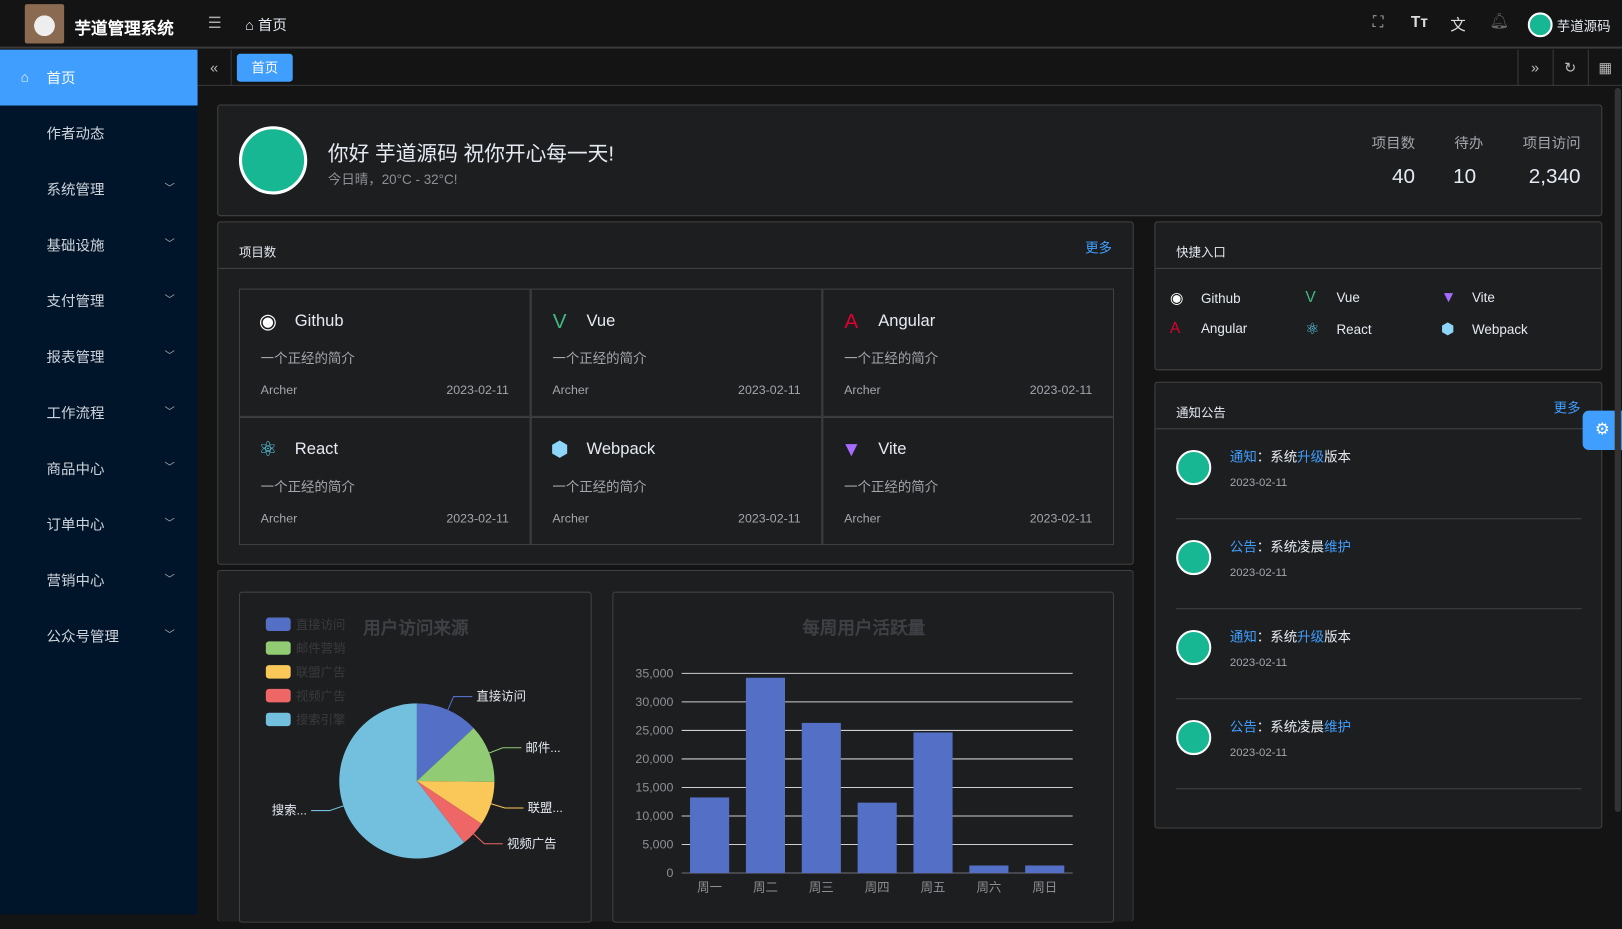 The image size is (1622, 929). I want to click on shortcut-item: ⬢ Webpack, so click(1484, 329).